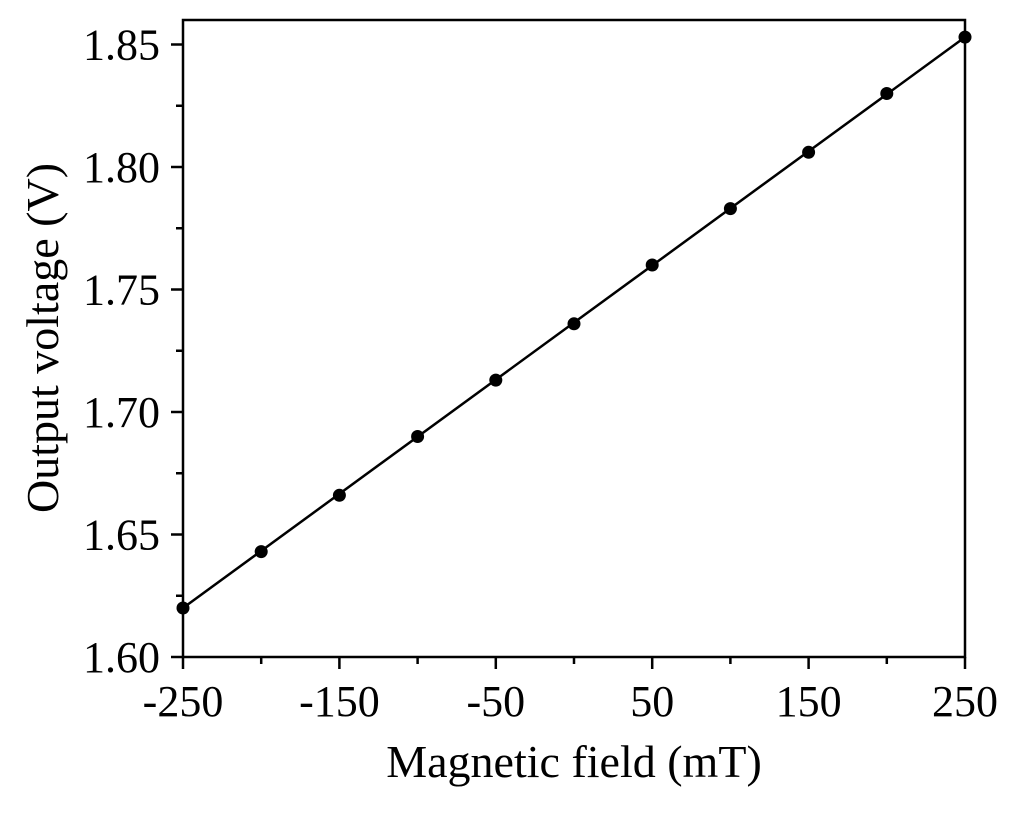 The width and height of the screenshot is (1024, 813). What do you see at coordinates (121, 290) in the screenshot?
I see `y-tick-label: 1.75` at bounding box center [121, 290].